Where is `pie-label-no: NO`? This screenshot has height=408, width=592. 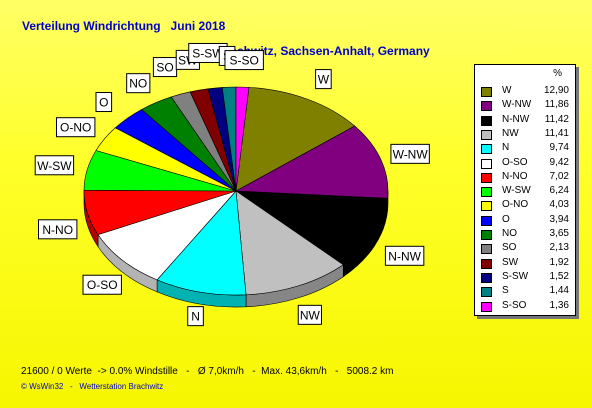
pie-label-no: NO is located at coordinates (138, 83).